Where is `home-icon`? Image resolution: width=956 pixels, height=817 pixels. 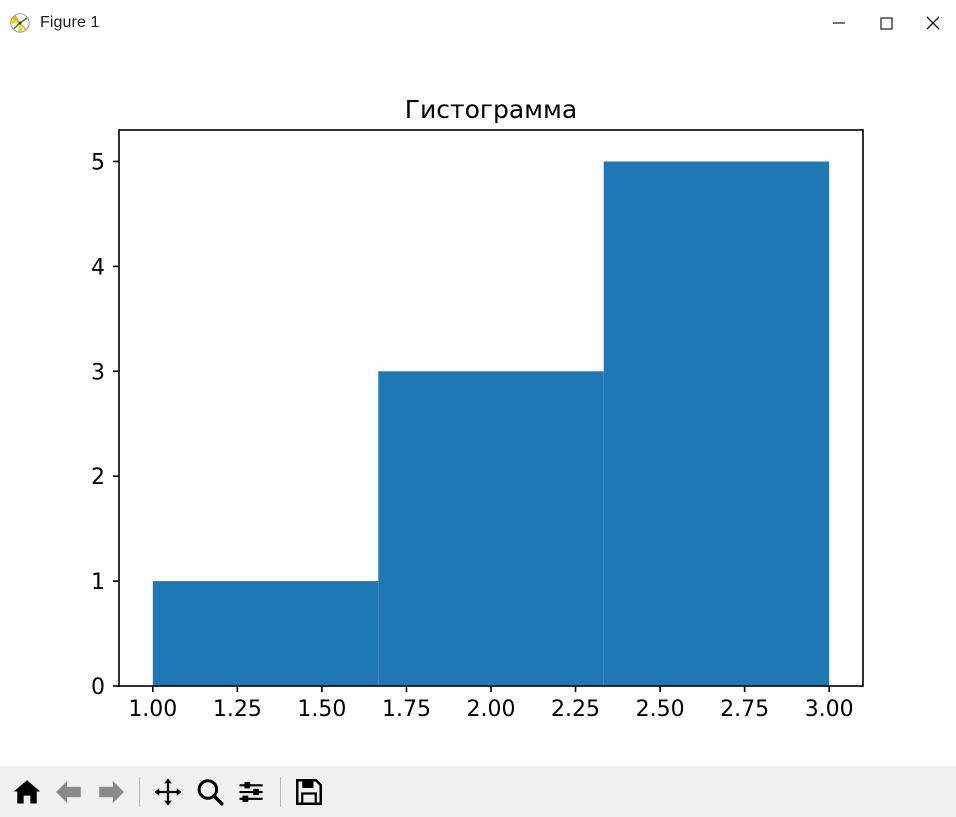
home-icon is located at coordinates (27, 791).